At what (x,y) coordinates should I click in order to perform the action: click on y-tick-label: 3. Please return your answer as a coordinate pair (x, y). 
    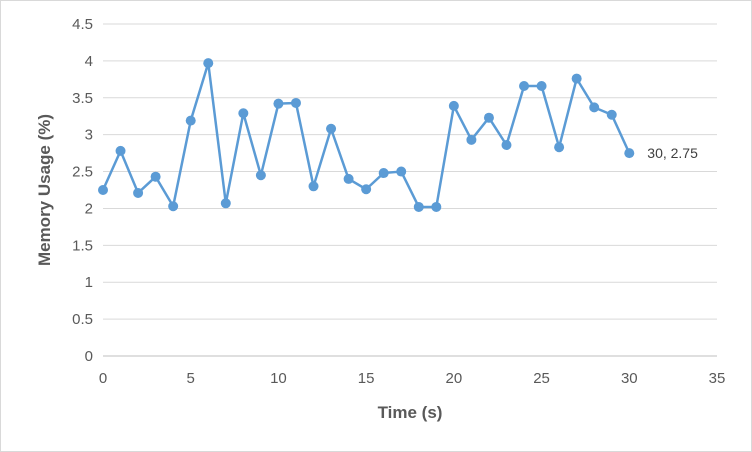
    Looking at the image, I should click on (89, 135).